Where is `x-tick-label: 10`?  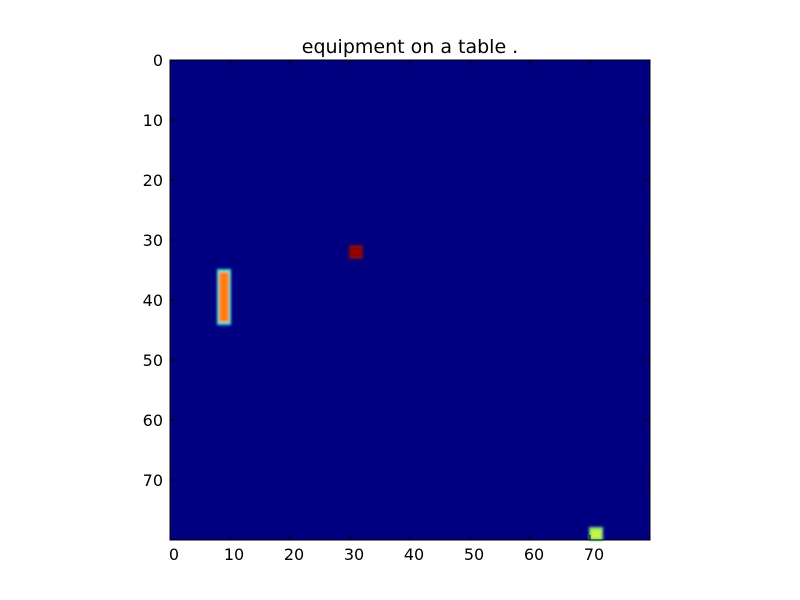
x-tick-label: 10 is located at coordinates (234, 554).